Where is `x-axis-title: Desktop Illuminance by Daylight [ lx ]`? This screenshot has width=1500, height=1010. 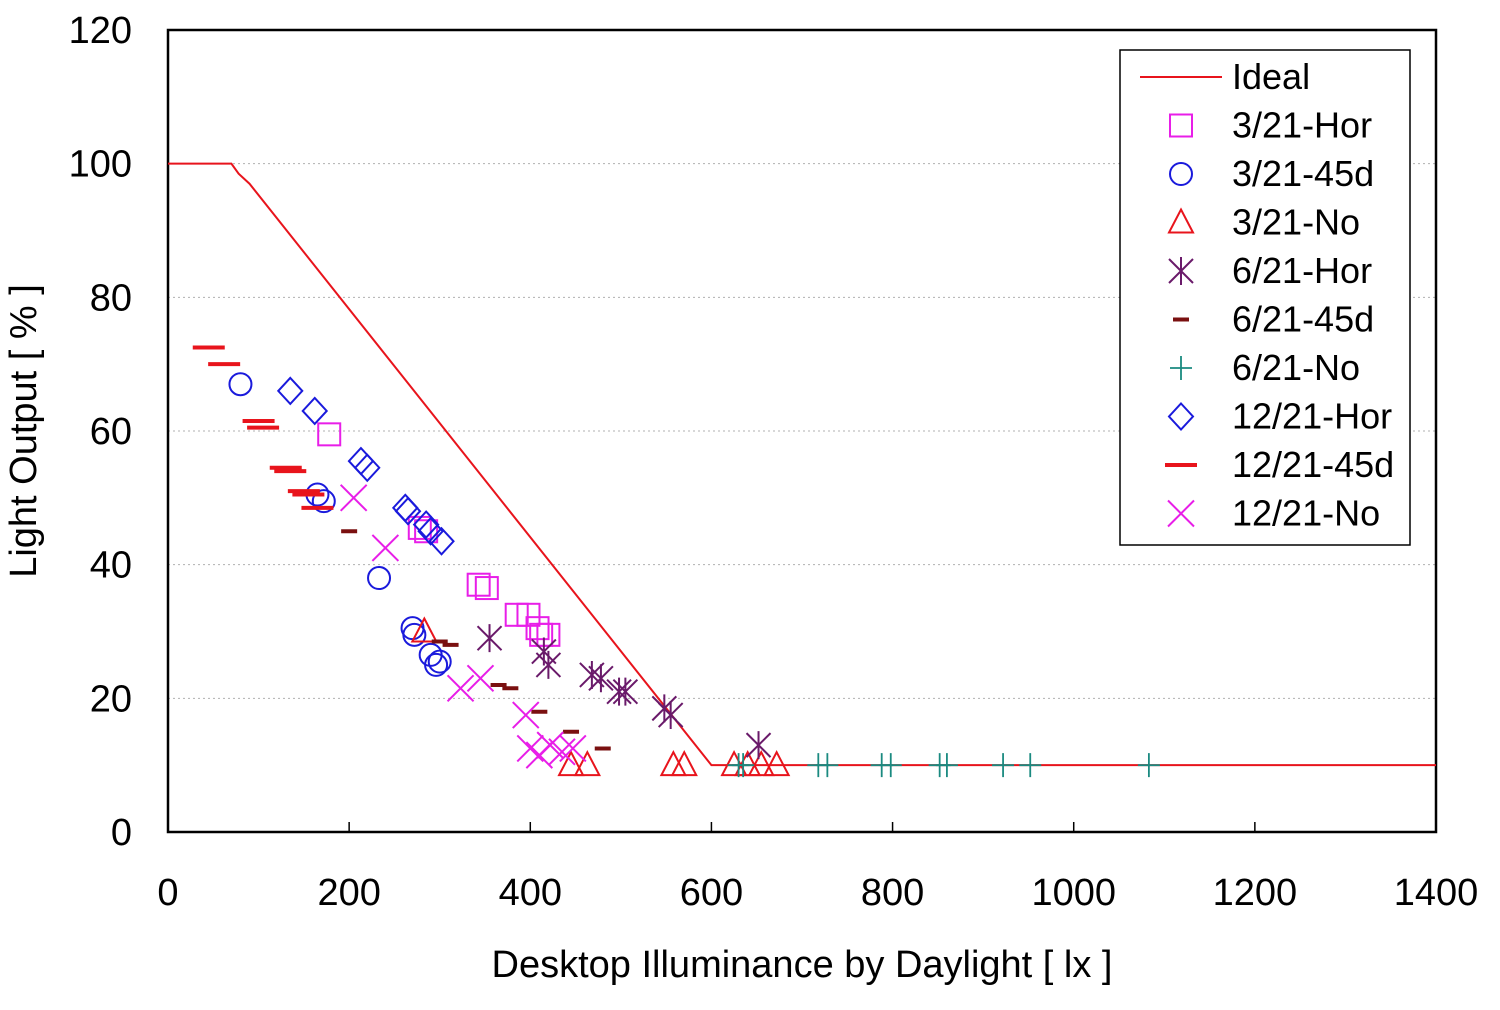 x-axis-title: Desktop Illuminance by Daylight [ lx ] is located at coordinates (802, 965).